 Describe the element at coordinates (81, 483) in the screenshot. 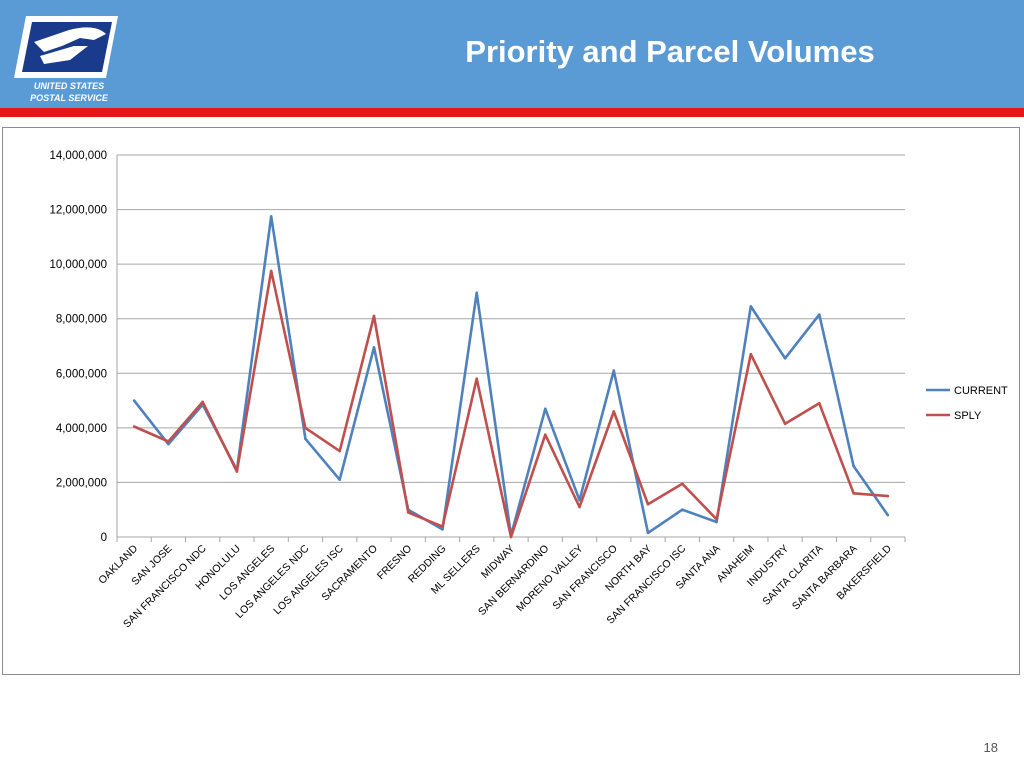

I see `y-tick-label: 2,000,000` at that location.